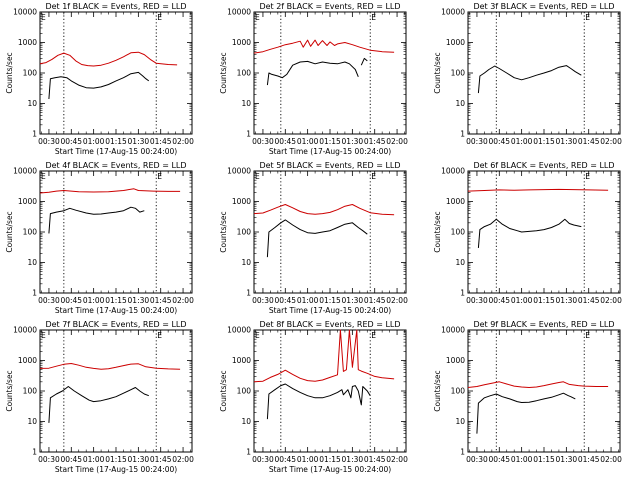  What do you see at coordinates (329, 165) in the screenshot?
I see `chart-title: Det 5f BLACK = Events, RED = LLD` at bounding box center [329, 165].